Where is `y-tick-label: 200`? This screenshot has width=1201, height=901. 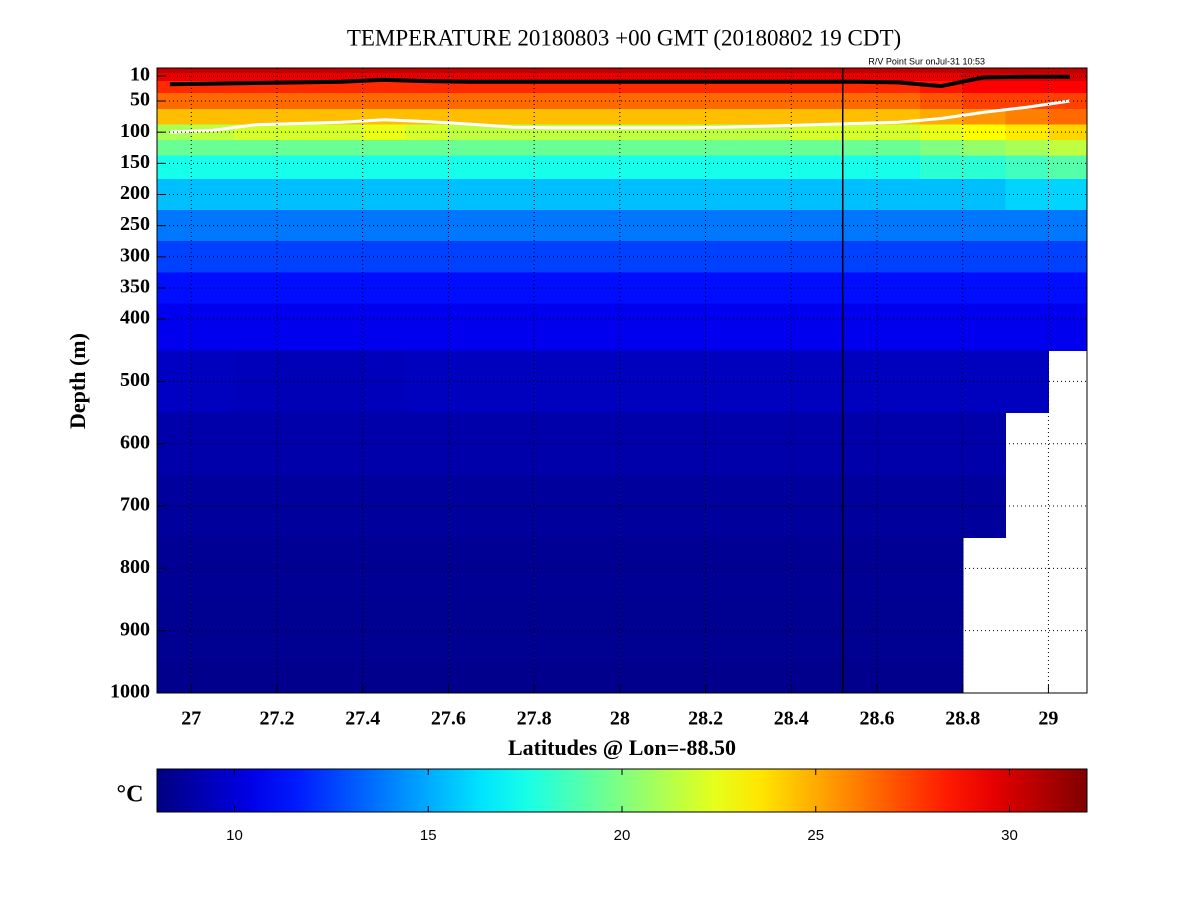
y-tick-label: 200 is located at coordinates (135, 193).